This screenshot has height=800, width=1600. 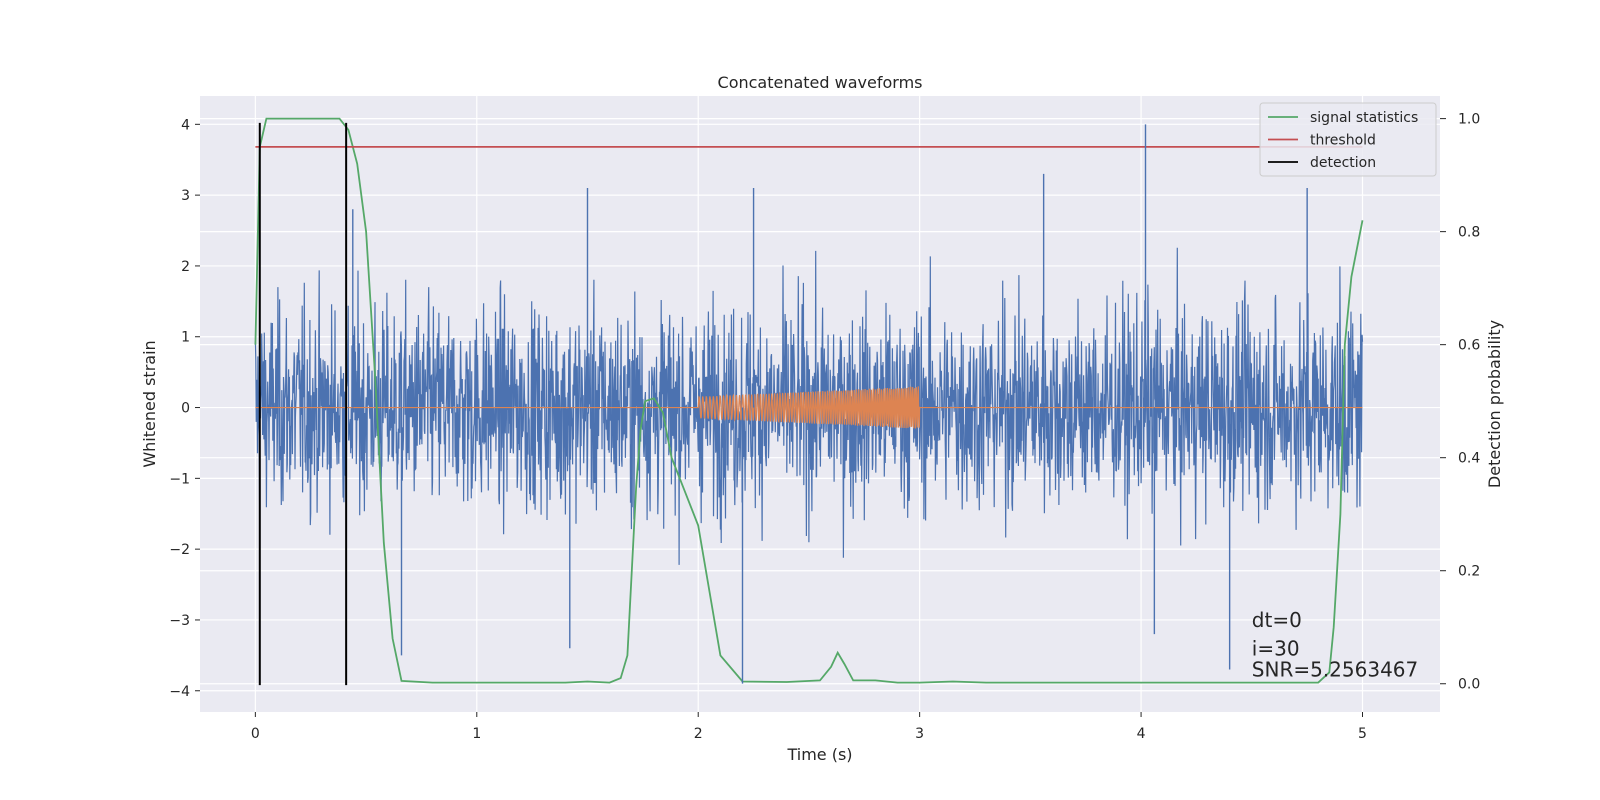 I want to click on x-tick-label: 0, so click(x=255, y=734).